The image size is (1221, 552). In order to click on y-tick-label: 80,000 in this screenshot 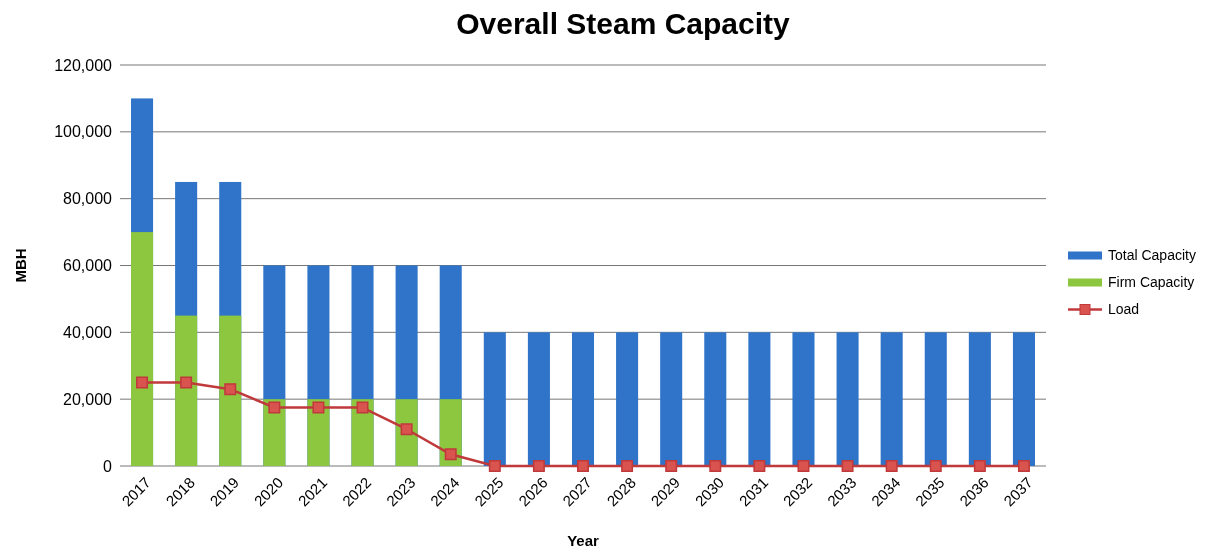, I will do `click(88, 199)`.